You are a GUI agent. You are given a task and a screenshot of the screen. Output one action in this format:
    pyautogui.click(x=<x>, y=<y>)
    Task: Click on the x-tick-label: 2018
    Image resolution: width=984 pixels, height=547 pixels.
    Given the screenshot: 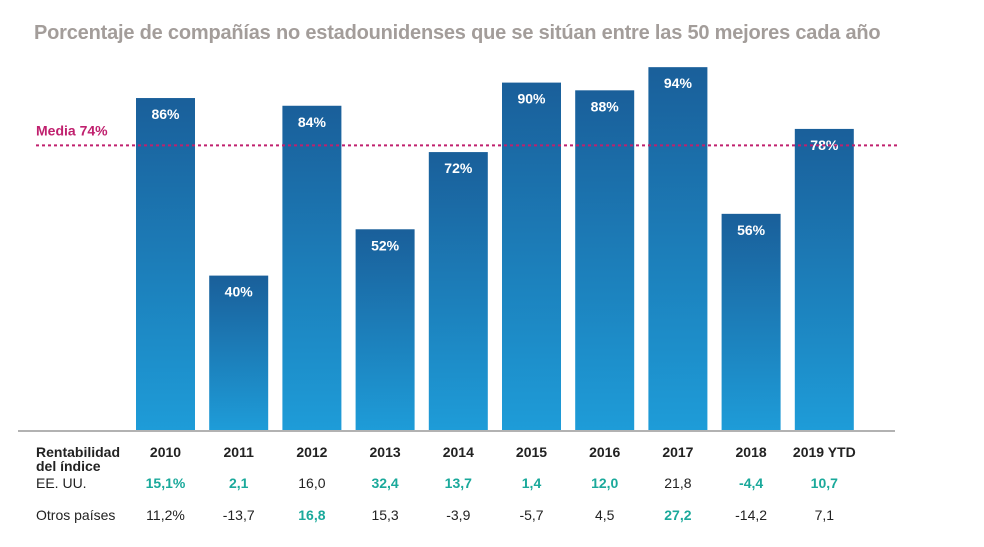 What is the action you would take?
    pyautogui.click(x=751, y=452)
    